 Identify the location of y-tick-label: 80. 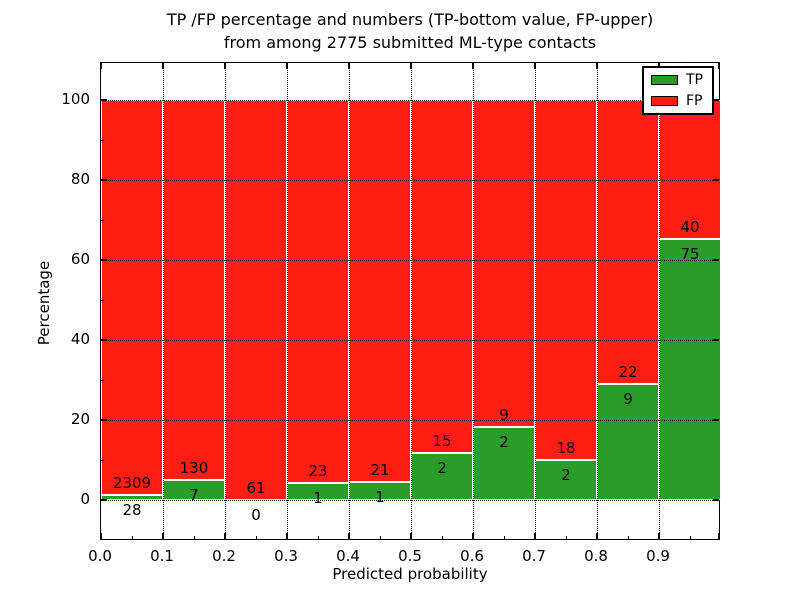
(80, 179).